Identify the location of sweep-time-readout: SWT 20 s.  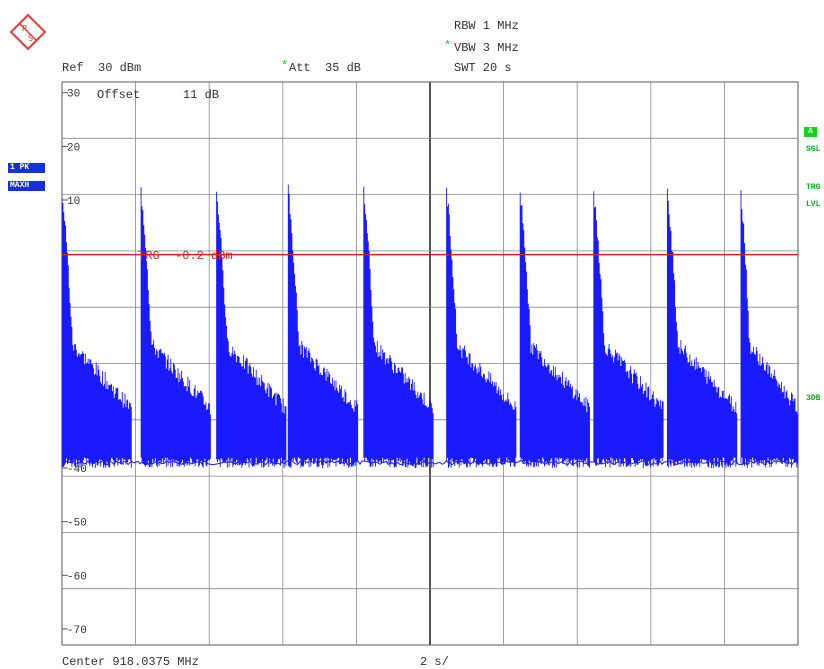
(483, 68).